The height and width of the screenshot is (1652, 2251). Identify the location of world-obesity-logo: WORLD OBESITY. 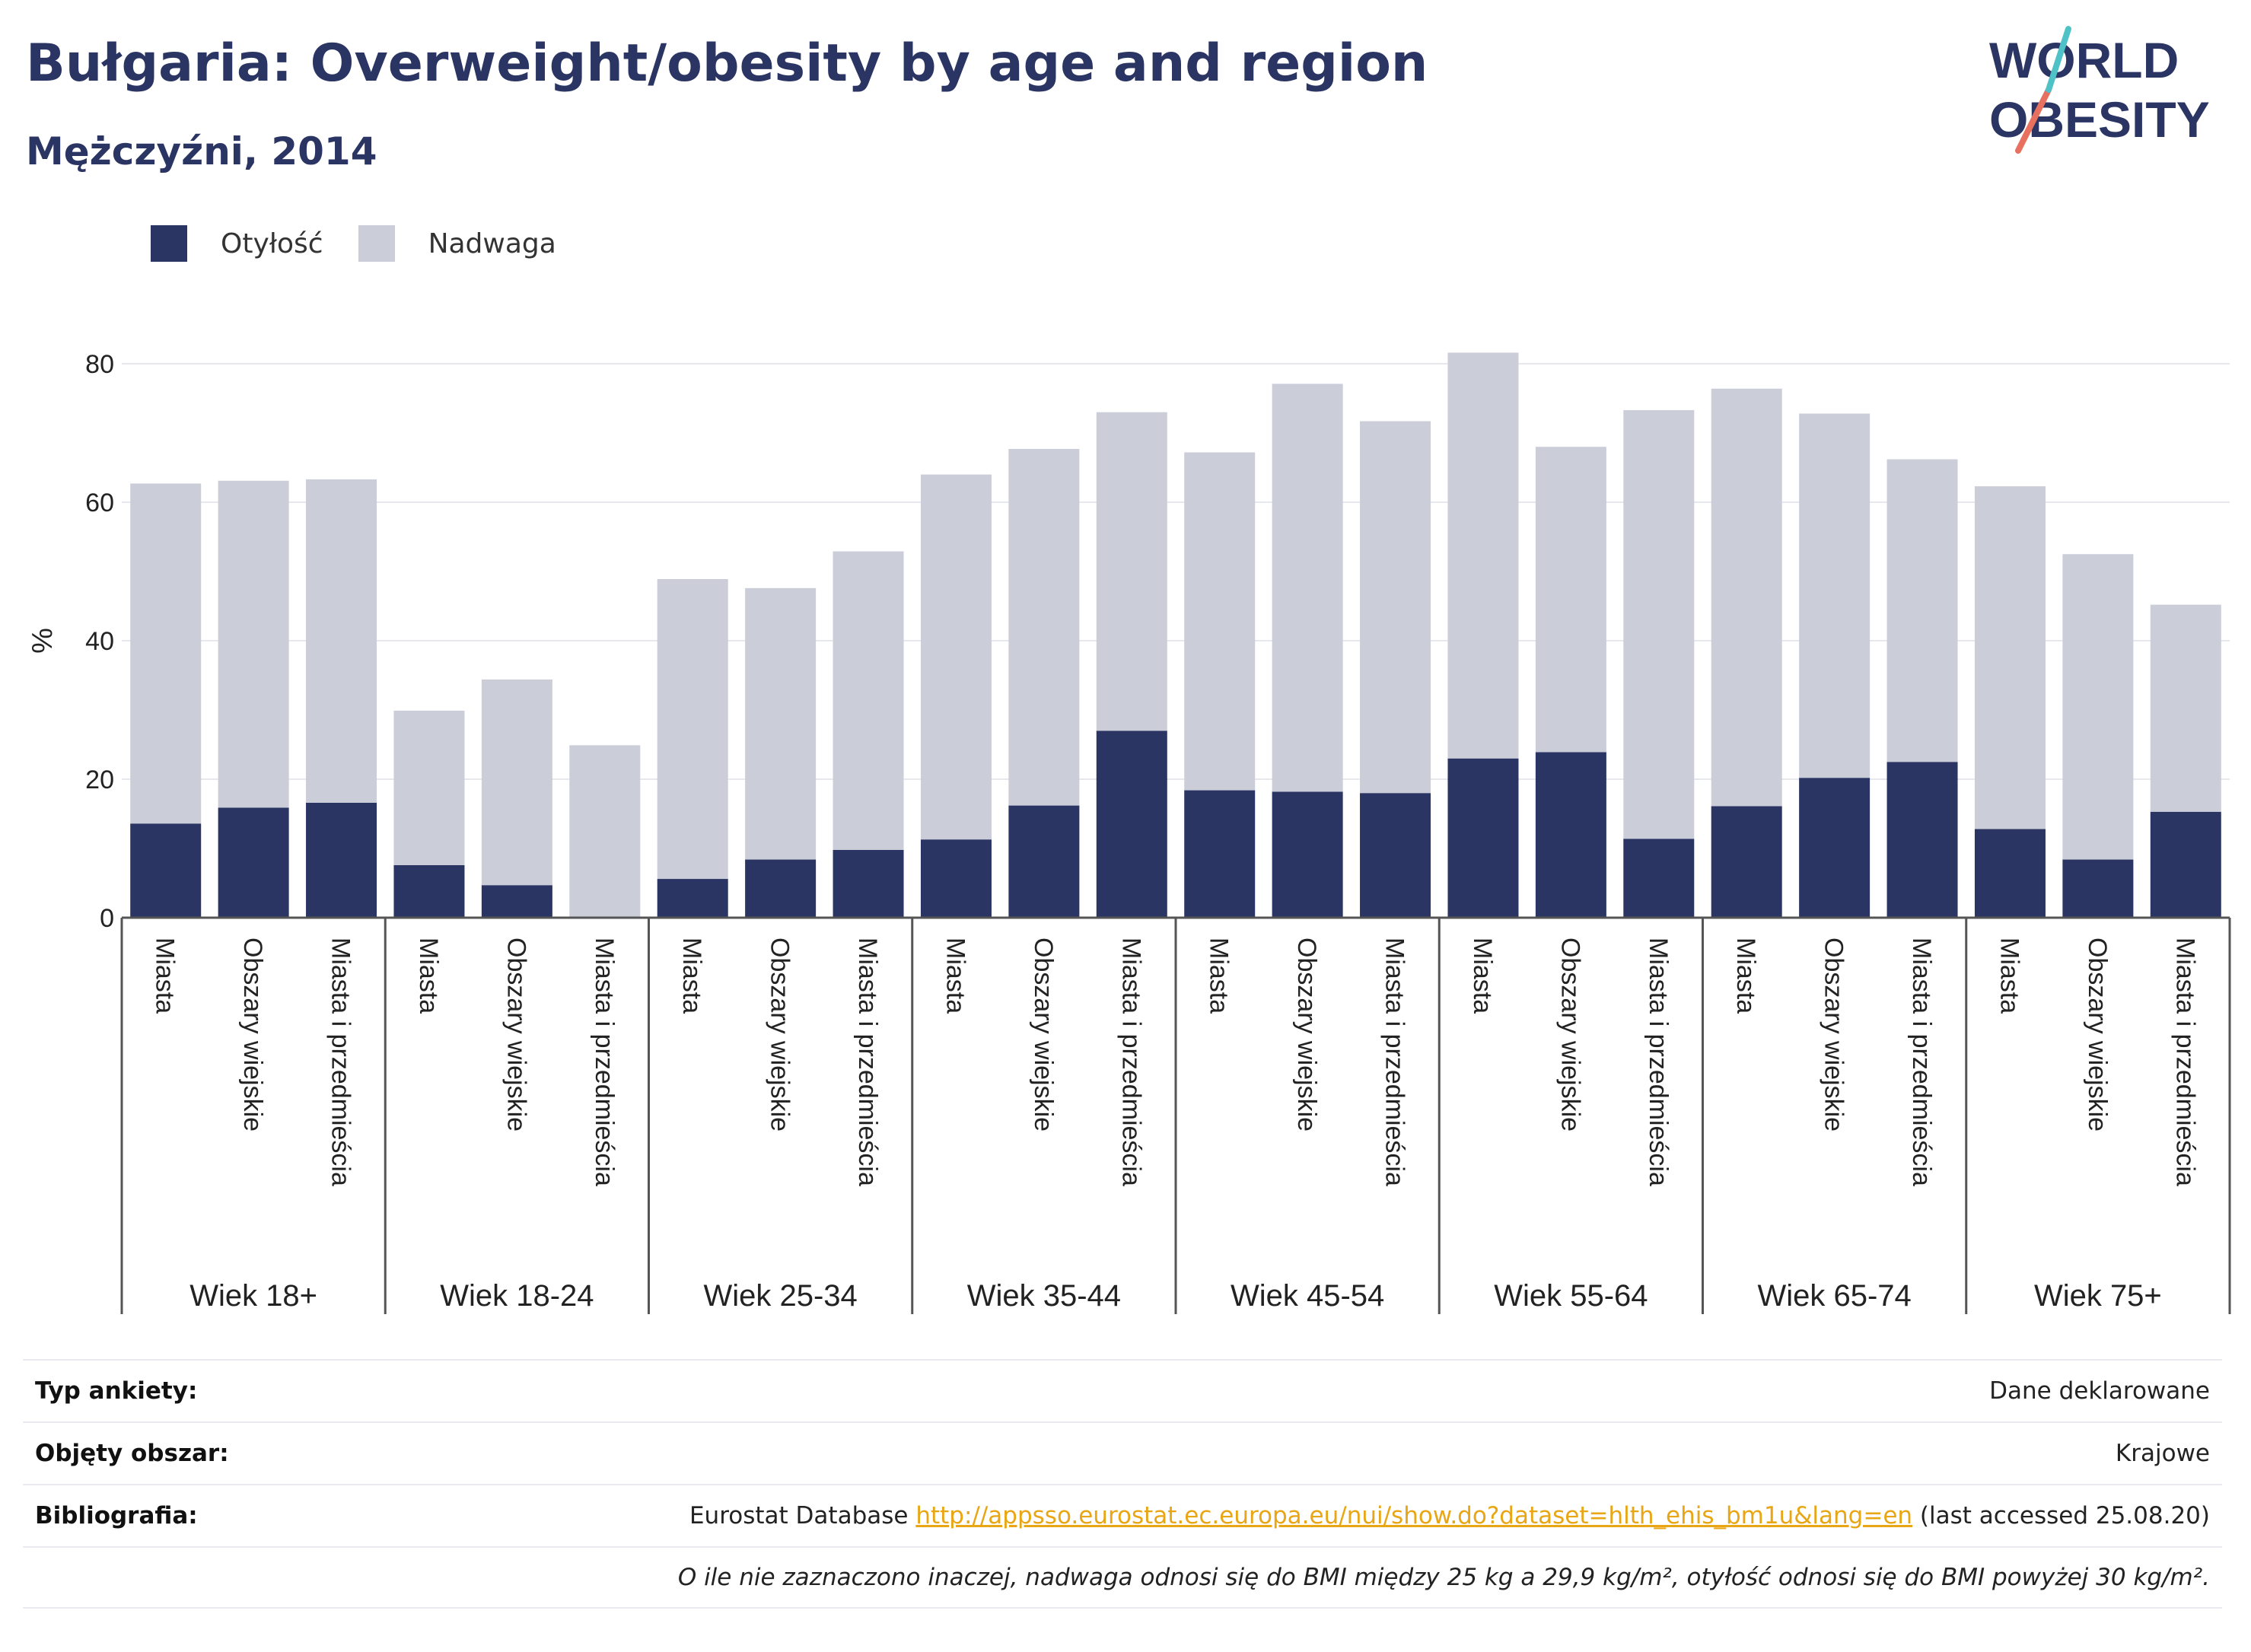
(2099, 90).